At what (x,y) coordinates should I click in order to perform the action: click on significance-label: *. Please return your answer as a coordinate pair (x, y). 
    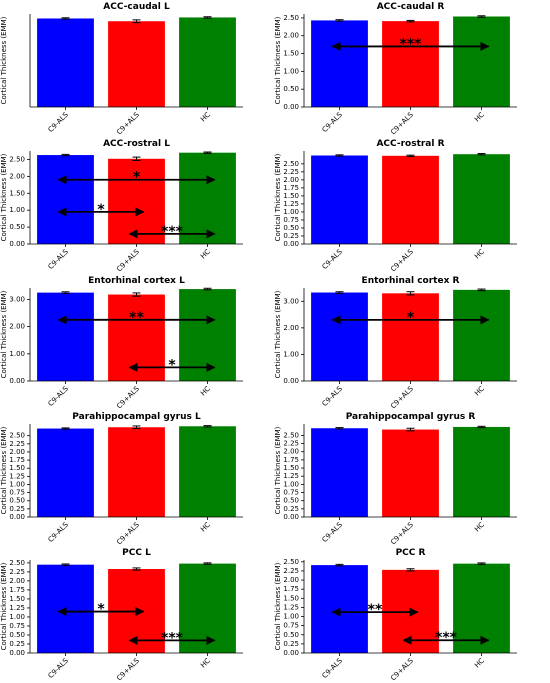
    Looking at the image, I should click on (411, 318).